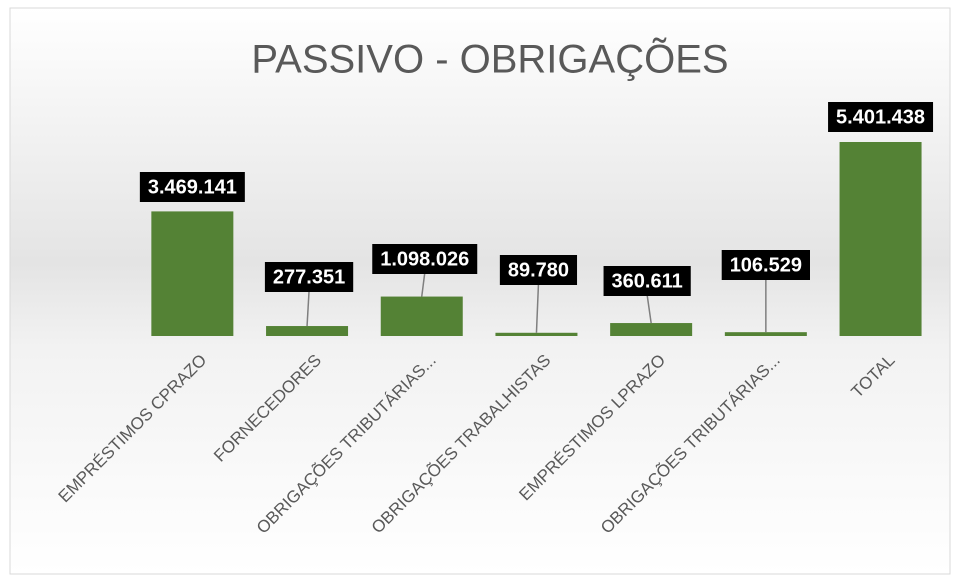 The width and height of the screenshot is (957, 580). I want to click on data-label: 3.469.141, so click(192, 187).